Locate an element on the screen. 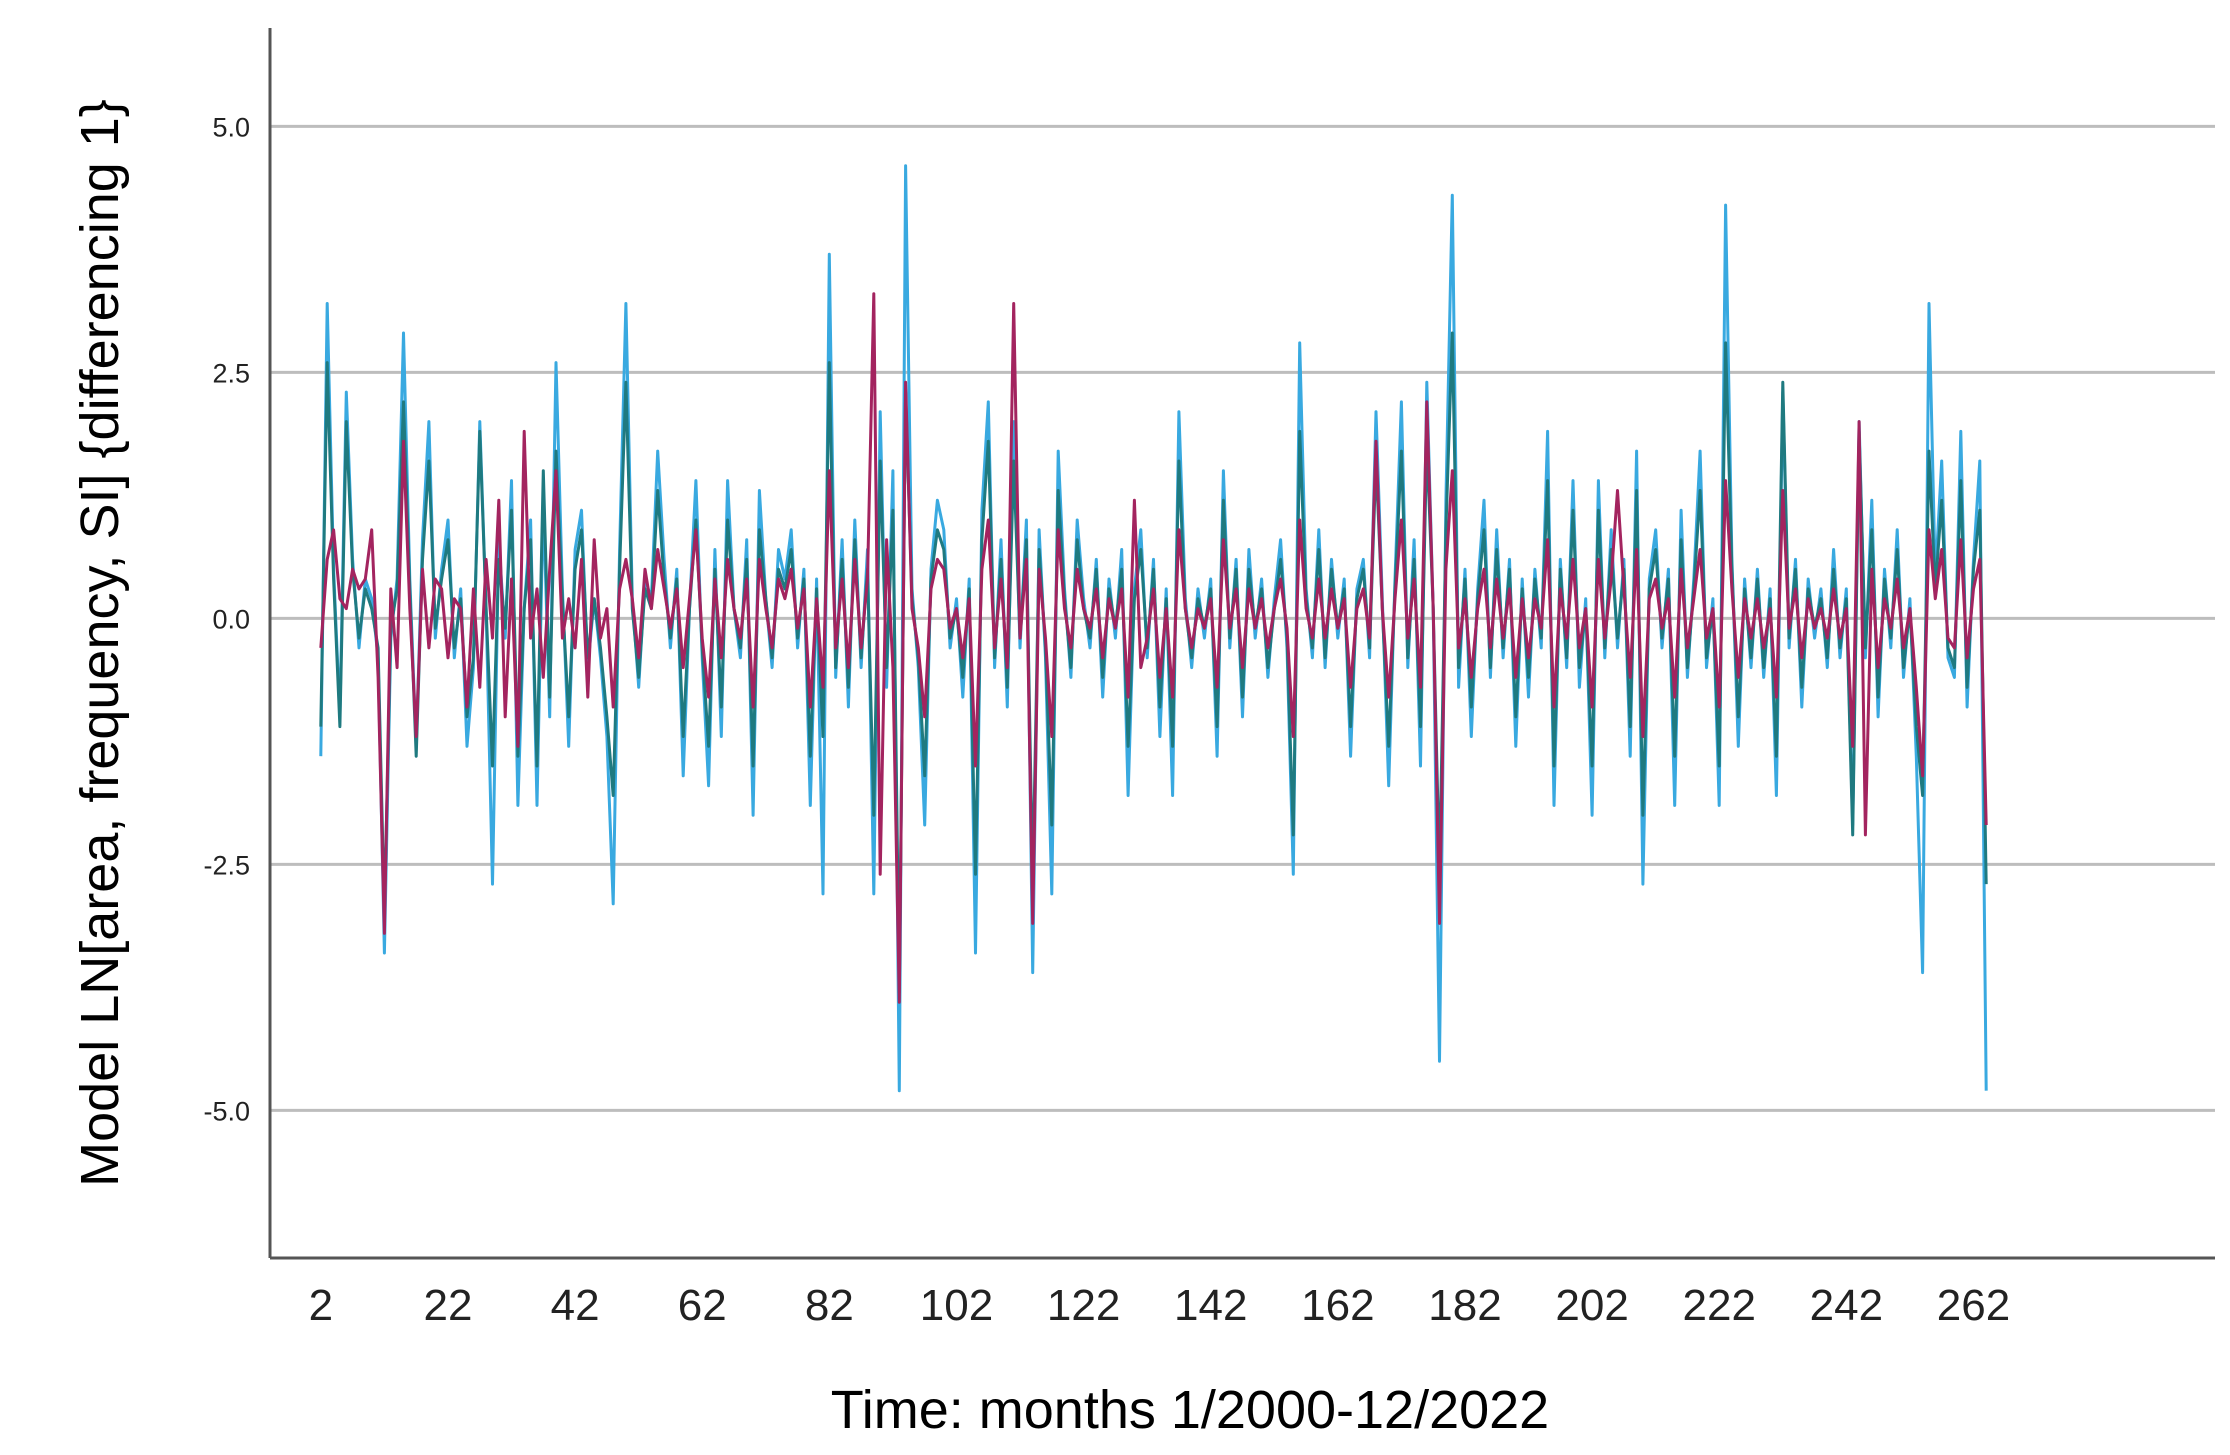  x-tick-label: 102 is located at coordinates (956, 1305).